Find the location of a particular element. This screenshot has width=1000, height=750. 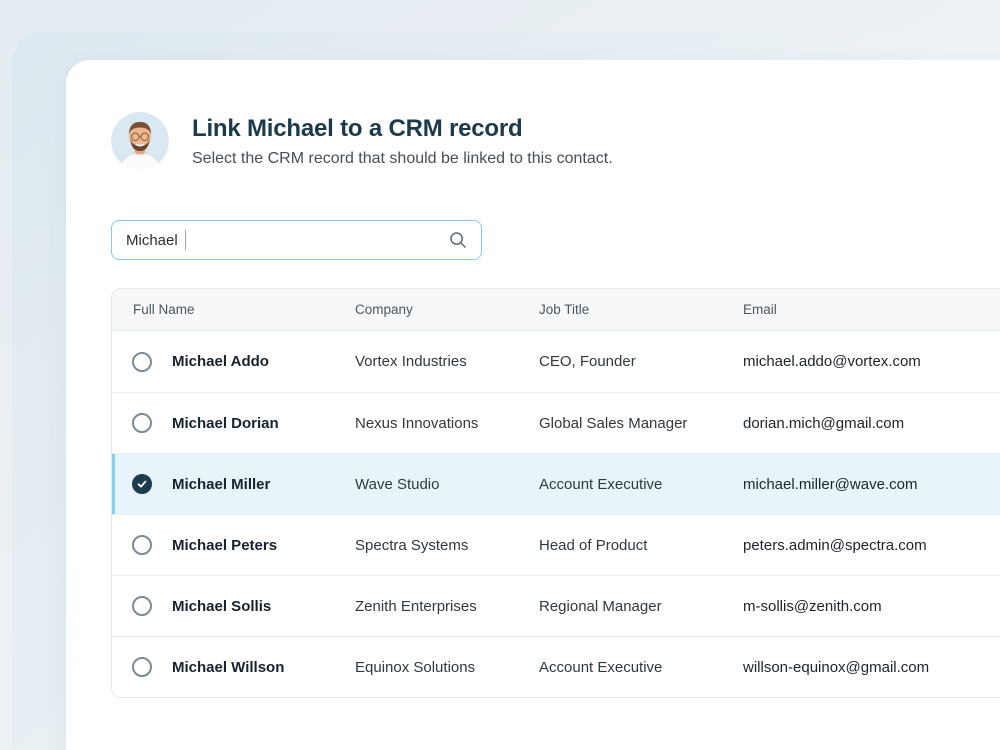

cell-company: Nexus Innovations is located at coordinates (417, 423).